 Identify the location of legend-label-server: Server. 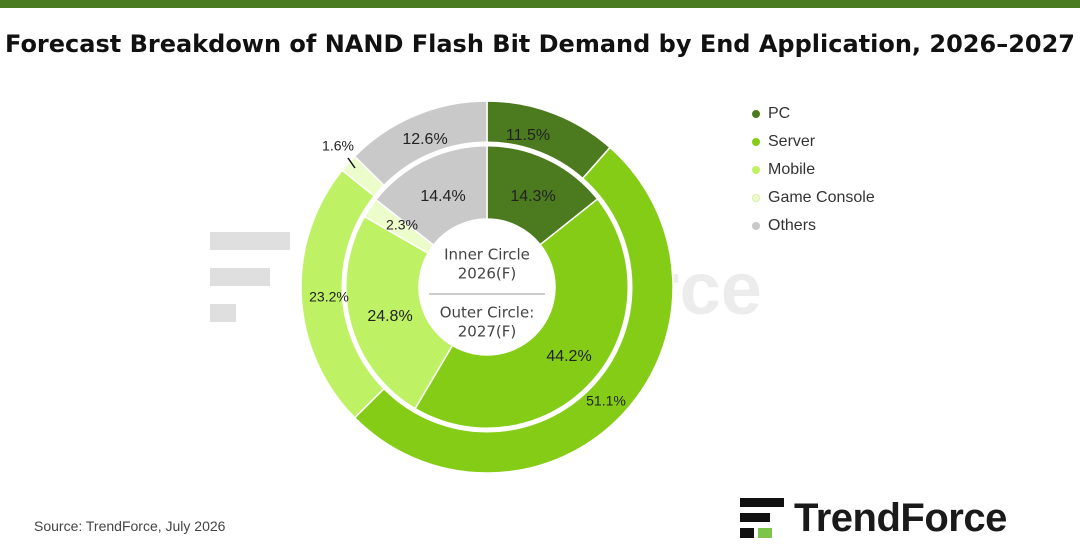
(792, 141).